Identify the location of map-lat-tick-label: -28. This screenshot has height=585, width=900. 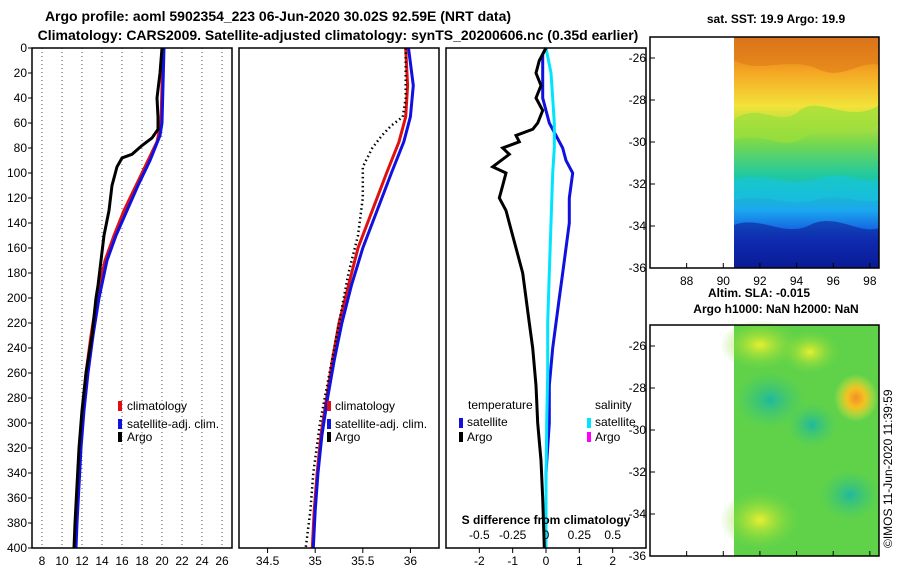
(638, 100).